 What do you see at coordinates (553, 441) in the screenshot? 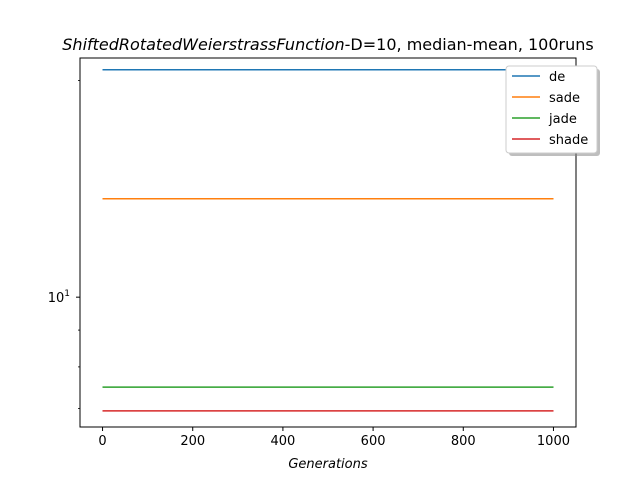
I see `x-tick-label: 1000` at bounding box center [553, 441].